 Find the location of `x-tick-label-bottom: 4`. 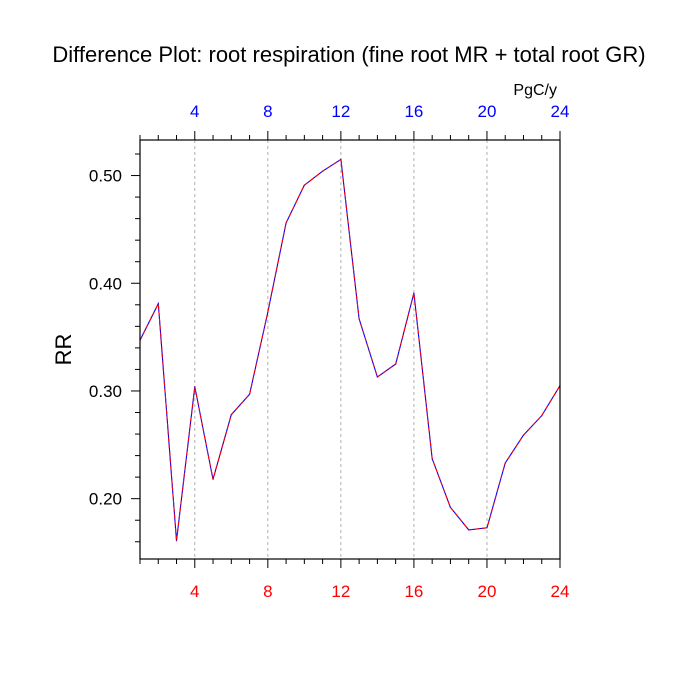

x-tick-label-bottom: 4 is located at coordinates (194, 591).